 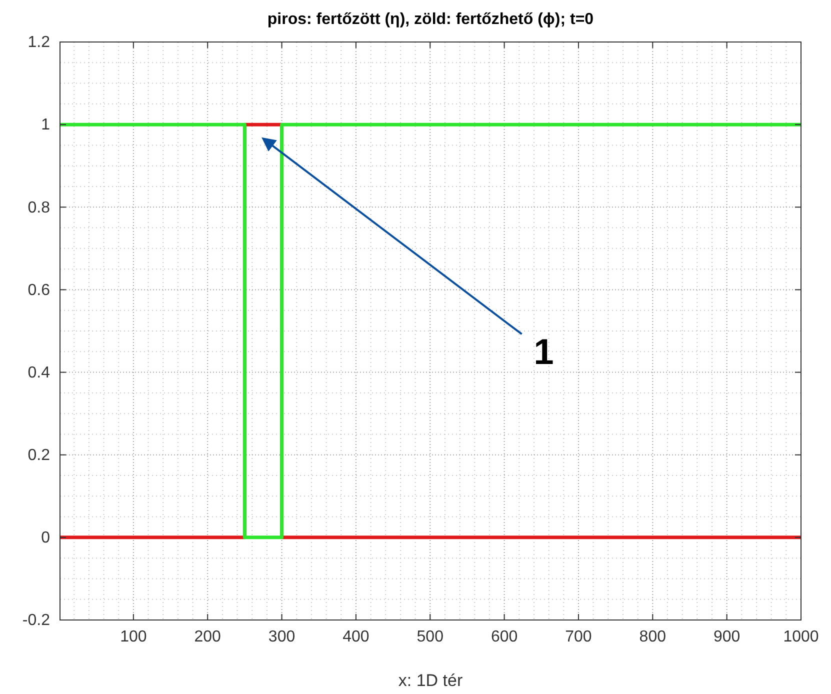 I want to click on y-tick-label: 0, so click(x=45, y=538).